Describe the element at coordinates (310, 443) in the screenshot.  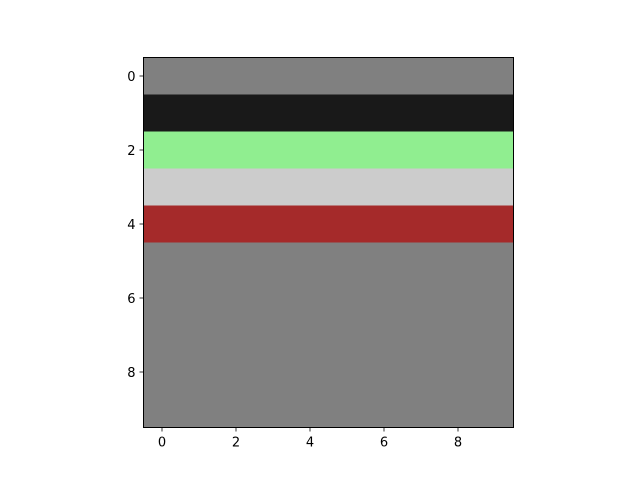
I see `x-tick-label: 4` at that location.